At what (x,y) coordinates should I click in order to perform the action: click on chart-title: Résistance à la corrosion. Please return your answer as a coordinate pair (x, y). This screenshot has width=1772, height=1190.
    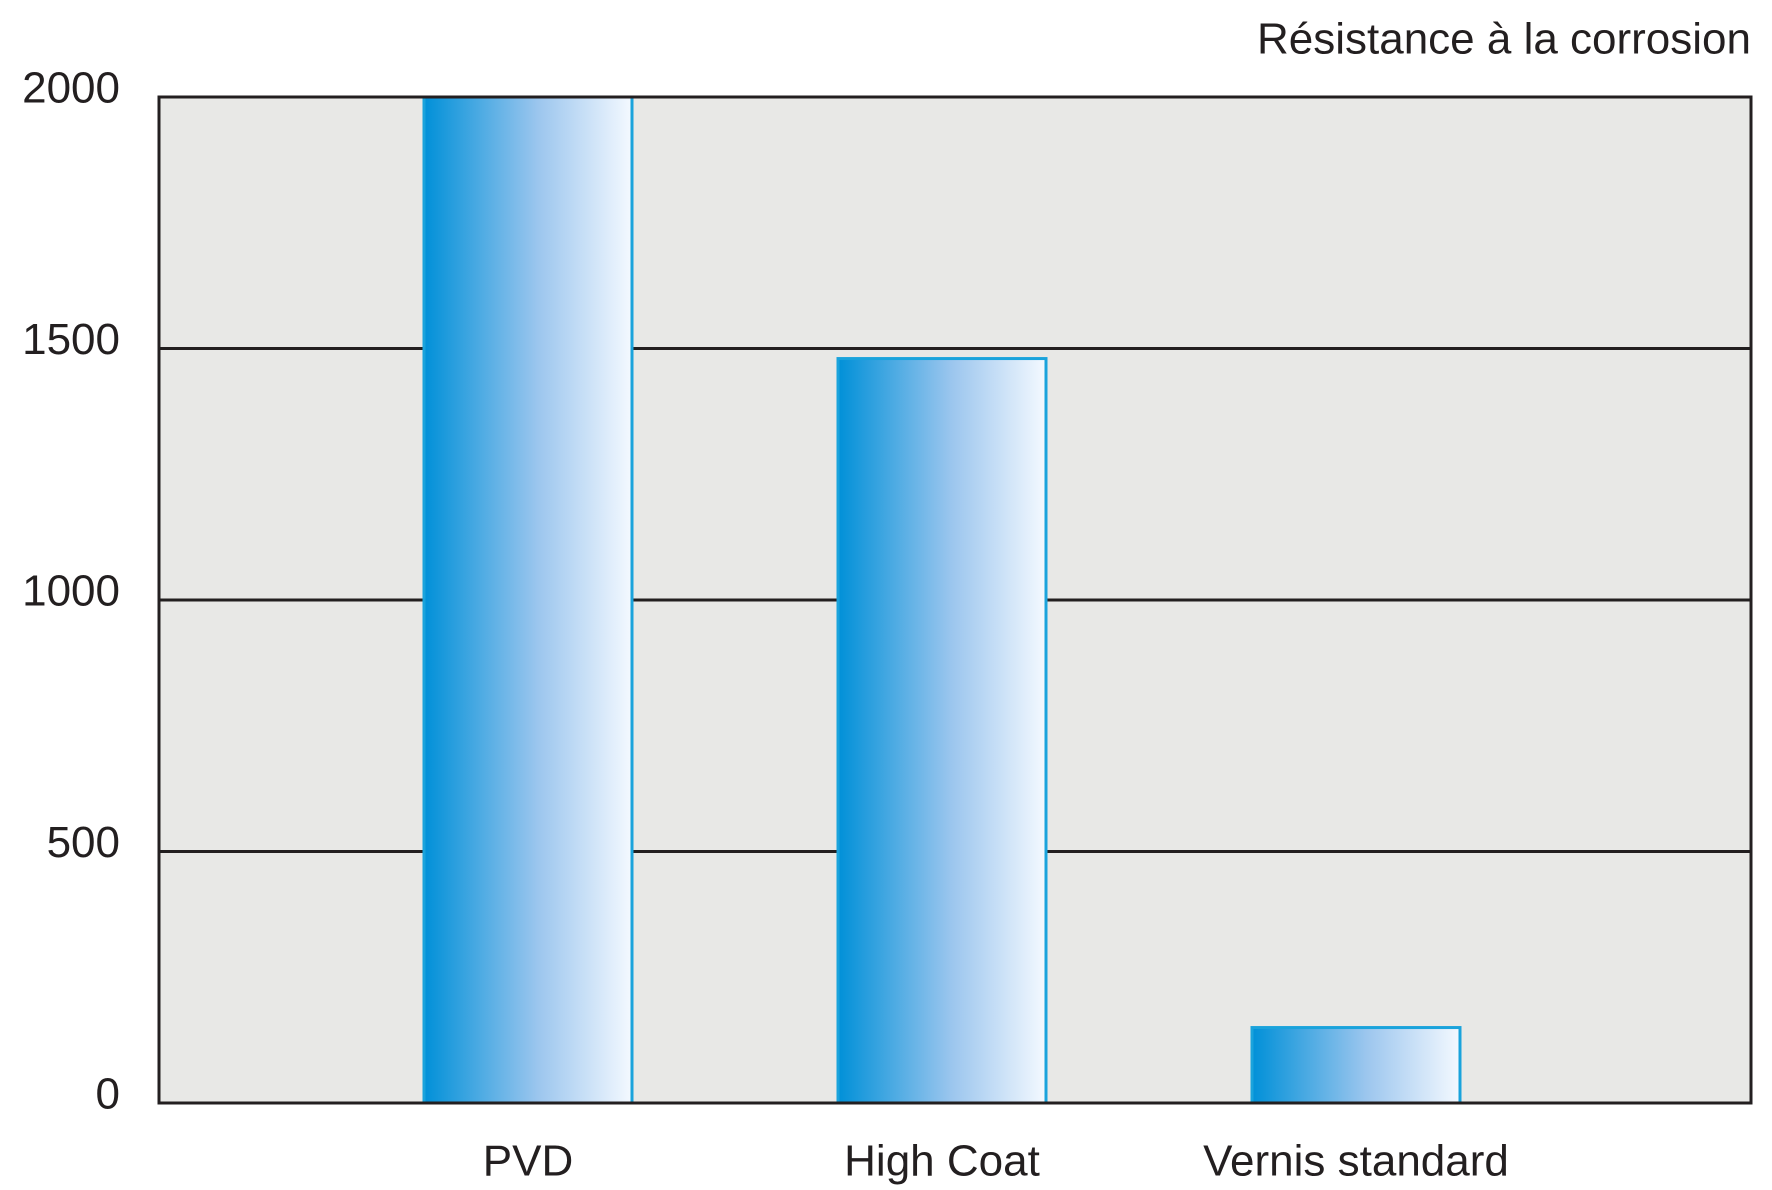
    Looking at the image, I should click on (1504, 39).